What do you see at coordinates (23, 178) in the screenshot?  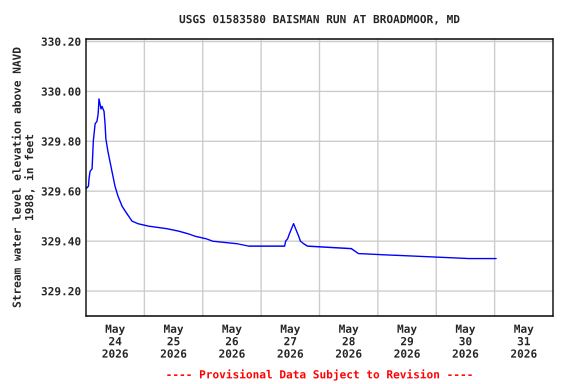 I see `y-axis-title: Stream water level elevation above NAVD 1988, in feet` at bounding box center [23, 178].